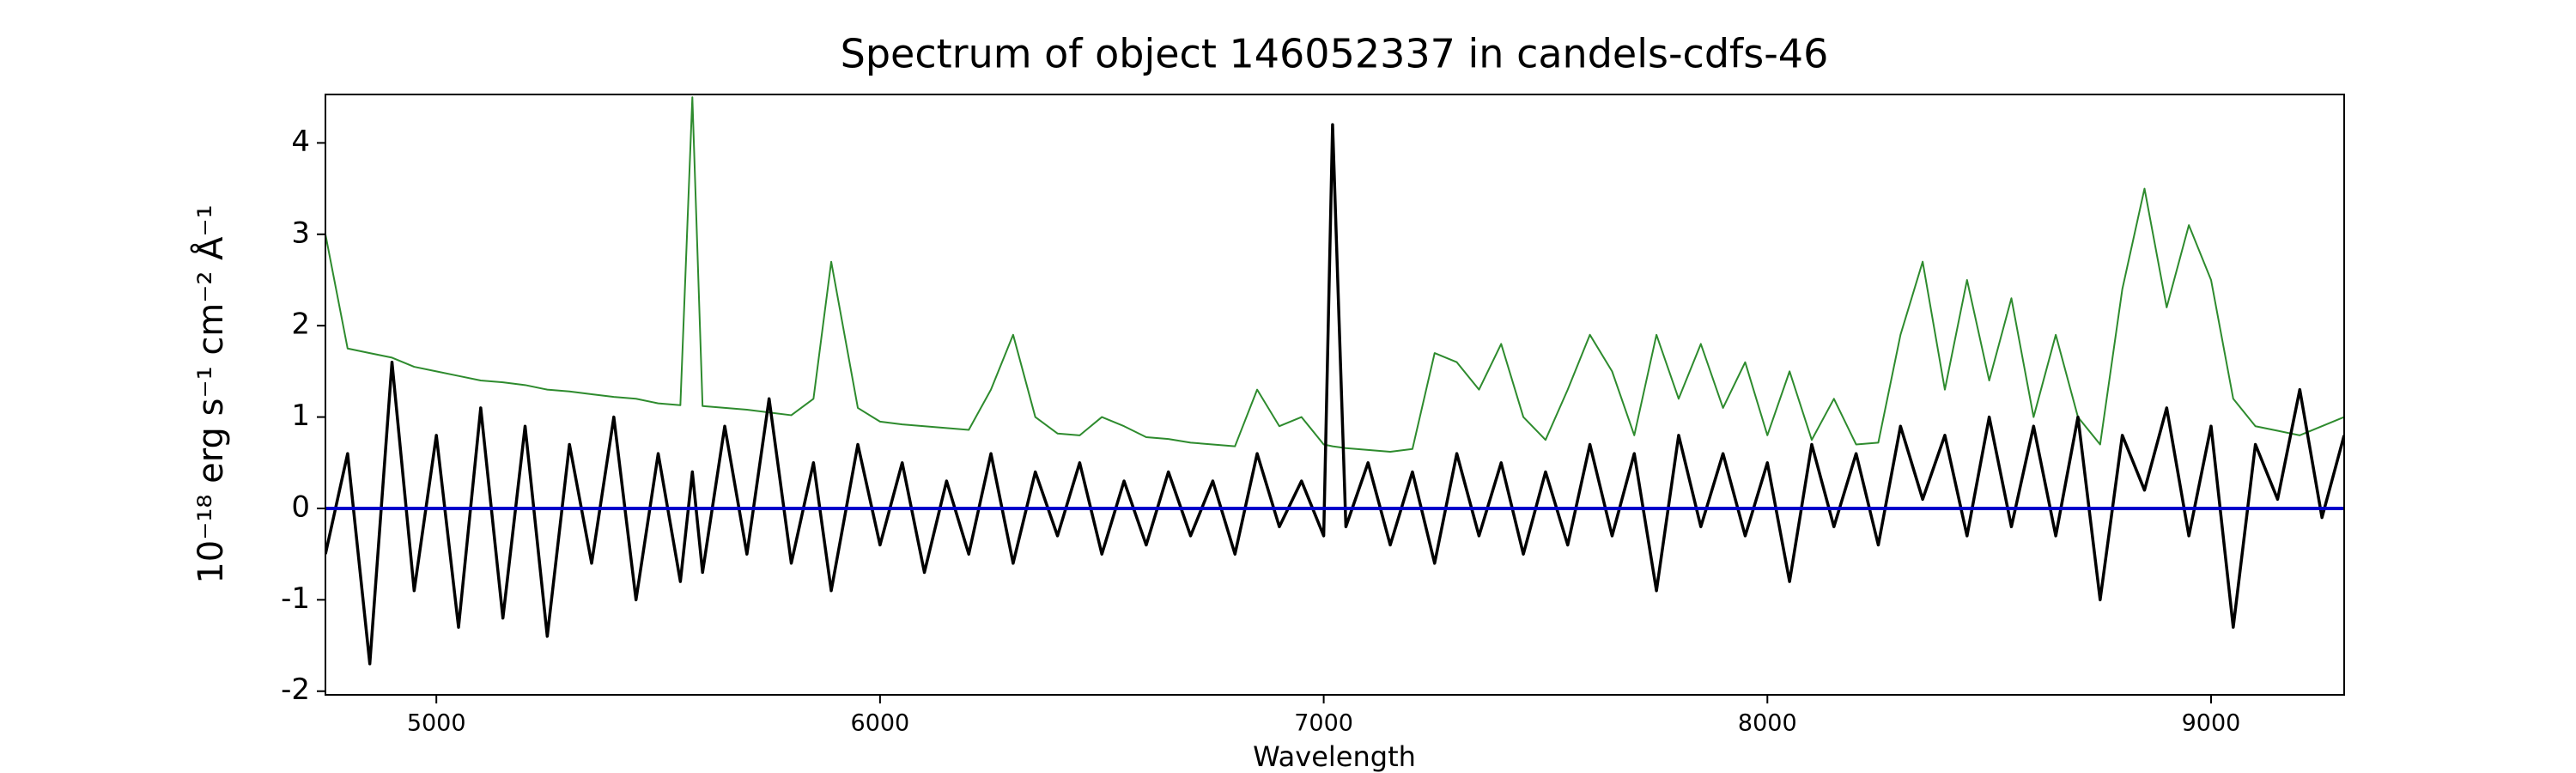 The width and height of the screenshot is (2576, 773). Describe the element at coordinates (301, 142) in the screenshot. I see `y-tick-label: 4` at that location.